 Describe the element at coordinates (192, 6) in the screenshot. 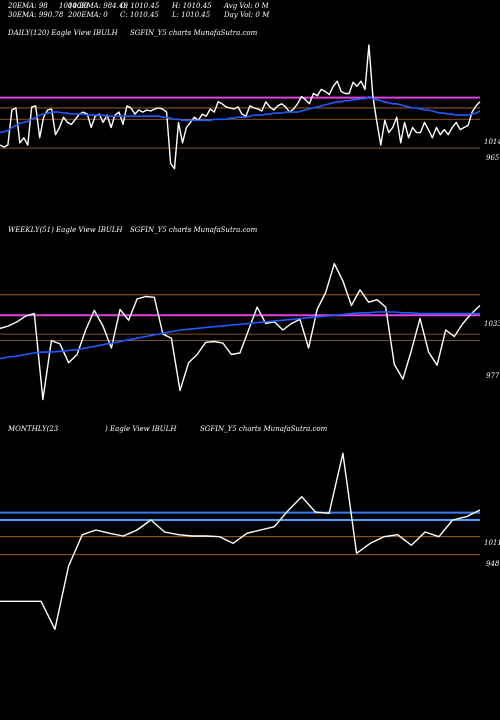

I see `high-label: H: 1010.45` at that location.